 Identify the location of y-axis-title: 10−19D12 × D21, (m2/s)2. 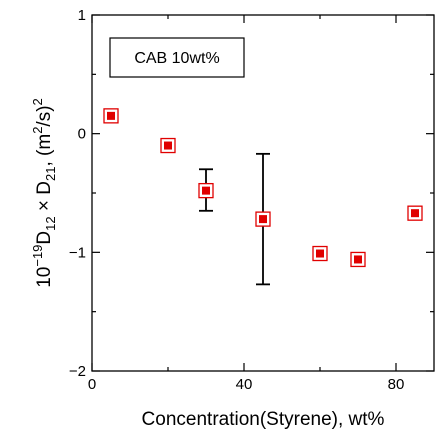
(44, 193).